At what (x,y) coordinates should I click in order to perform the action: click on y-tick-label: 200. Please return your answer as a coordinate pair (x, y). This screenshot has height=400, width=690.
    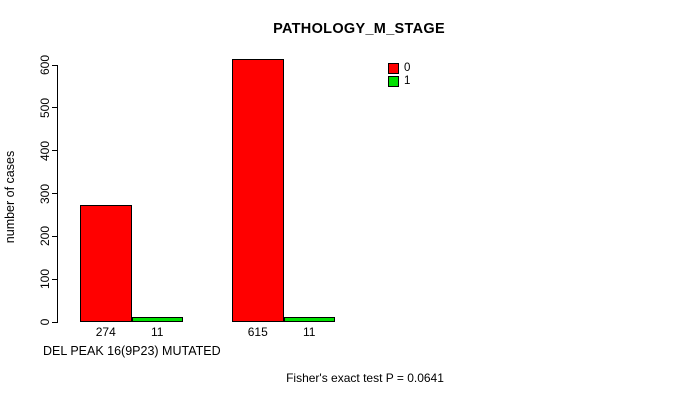
    Looking at the image, I should click on (45, 236).